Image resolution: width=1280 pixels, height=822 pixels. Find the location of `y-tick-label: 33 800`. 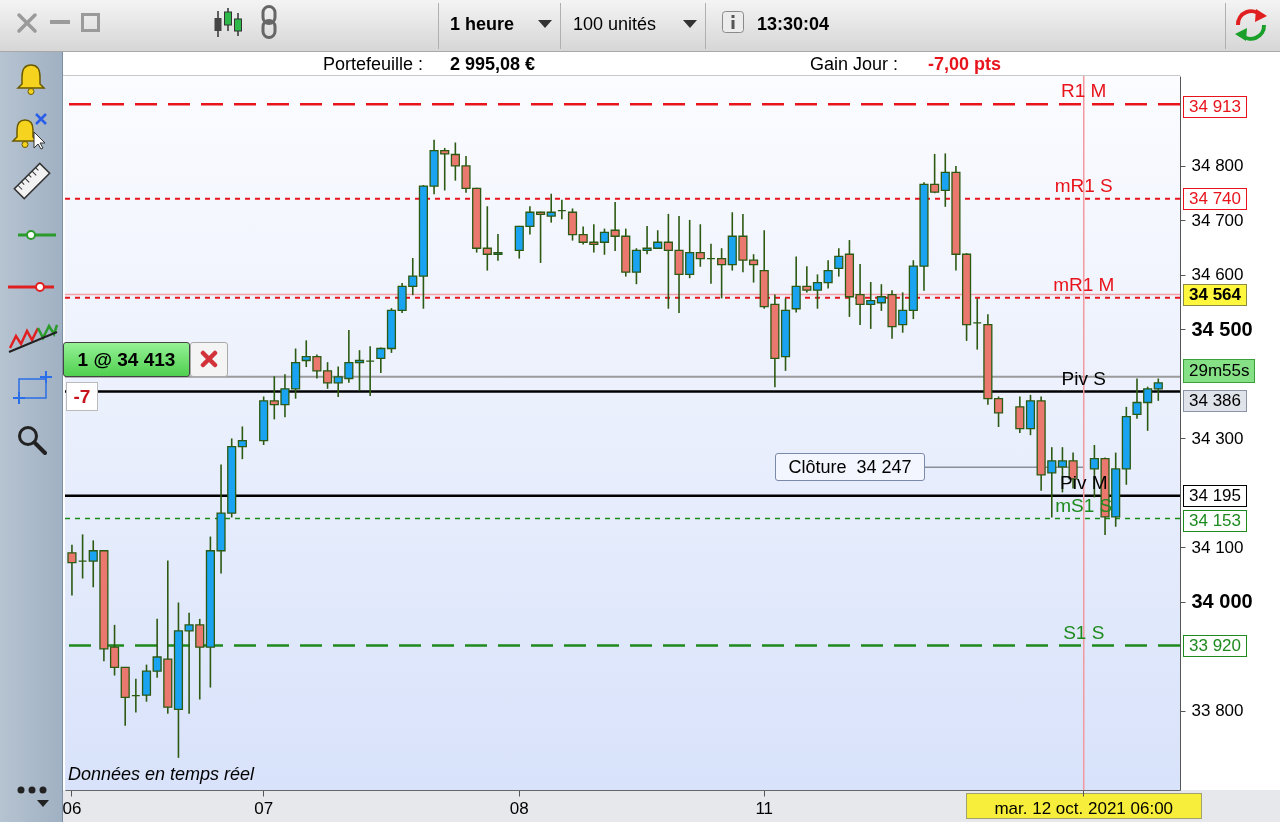

y-tick-label: 33 800 is located at coordinates (1217, 711).